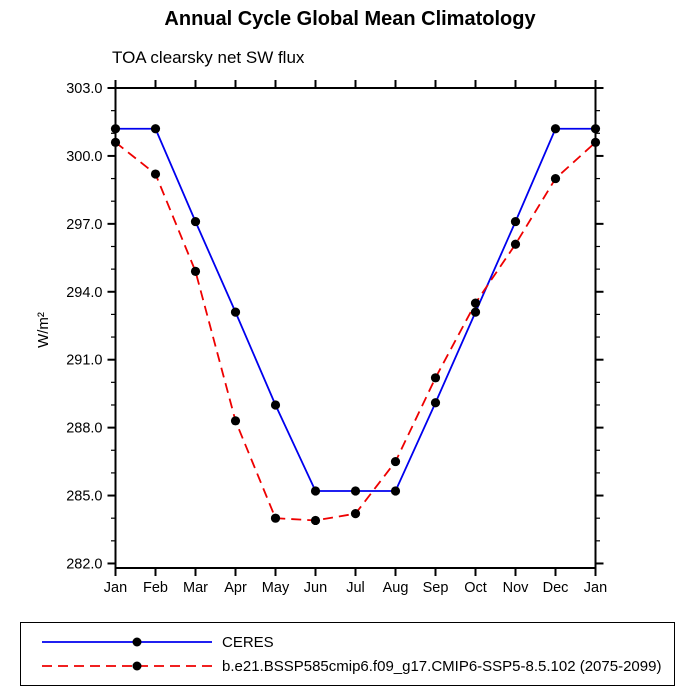 Image resolution: width=700 pixels, height=700 pixels. What do you see at coordinates (208, 57) in the screenshot?
I see `chart-subtitle: TOA clearsky net SW flux` at bounding box center [208, 57].